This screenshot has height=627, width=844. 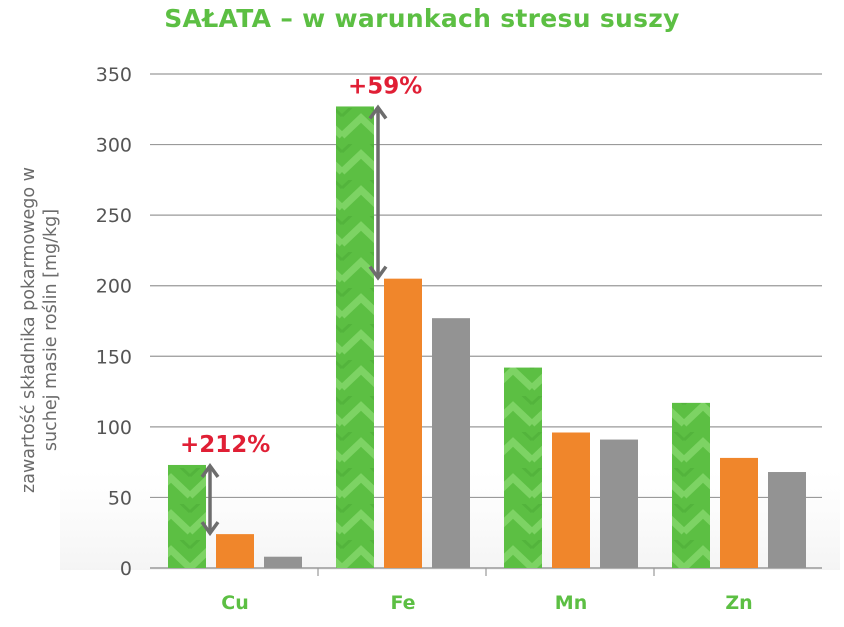 What do you see at coordinates (738, 603) in the screenshot?
I see `category-label: Zn` at bounding box center [738, 603].